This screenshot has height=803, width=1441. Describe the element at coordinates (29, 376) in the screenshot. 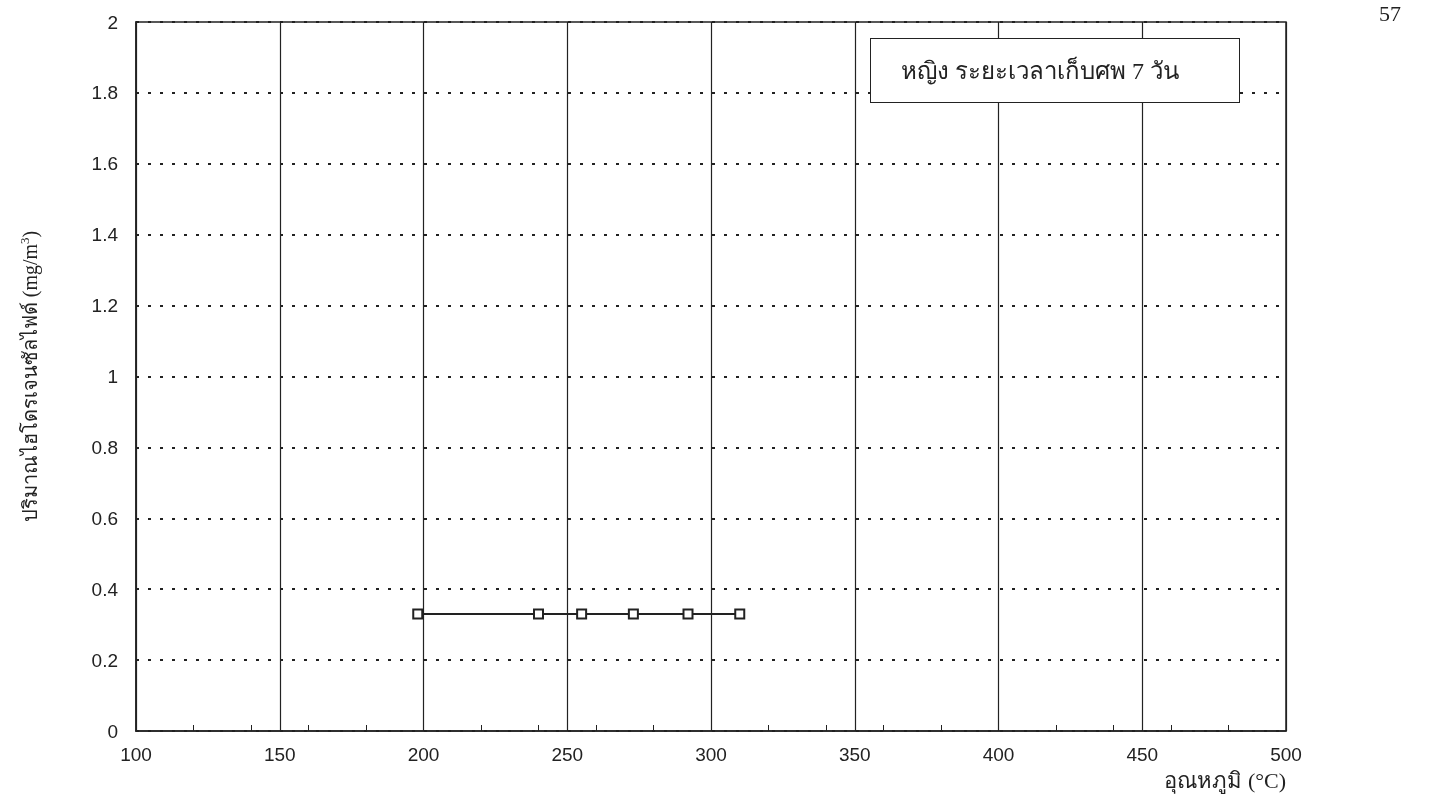

I see `y-axis-title: ปริมาณไฮโดรเจนซัลไฟด์ (mg/m3)` at that location.